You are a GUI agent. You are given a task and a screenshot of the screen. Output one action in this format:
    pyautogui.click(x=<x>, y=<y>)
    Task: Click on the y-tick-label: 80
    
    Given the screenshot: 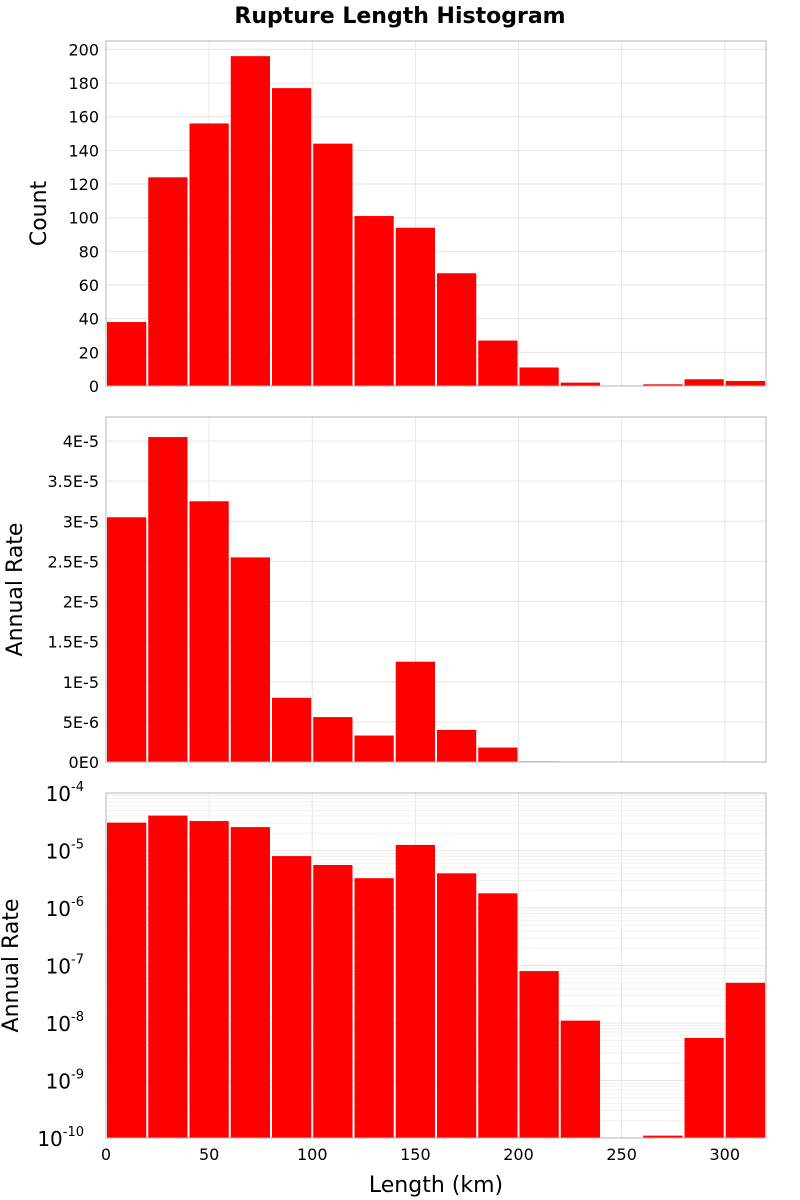 What is the action you would take?
    pyautogui.click(x=89, y=251)
    